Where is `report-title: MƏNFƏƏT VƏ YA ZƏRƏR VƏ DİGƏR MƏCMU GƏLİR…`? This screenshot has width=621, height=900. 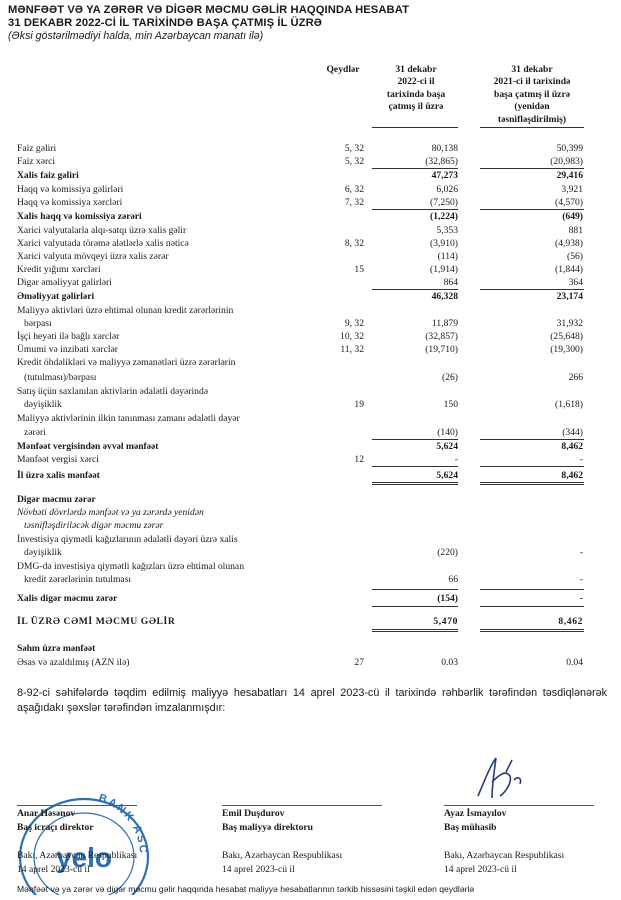
report-title: MƏNFƏƏT VƏ YA ZƏRƏR VƏ DİGƏR MƏCMU GƏLİR… is located at coordinates (209, 10).